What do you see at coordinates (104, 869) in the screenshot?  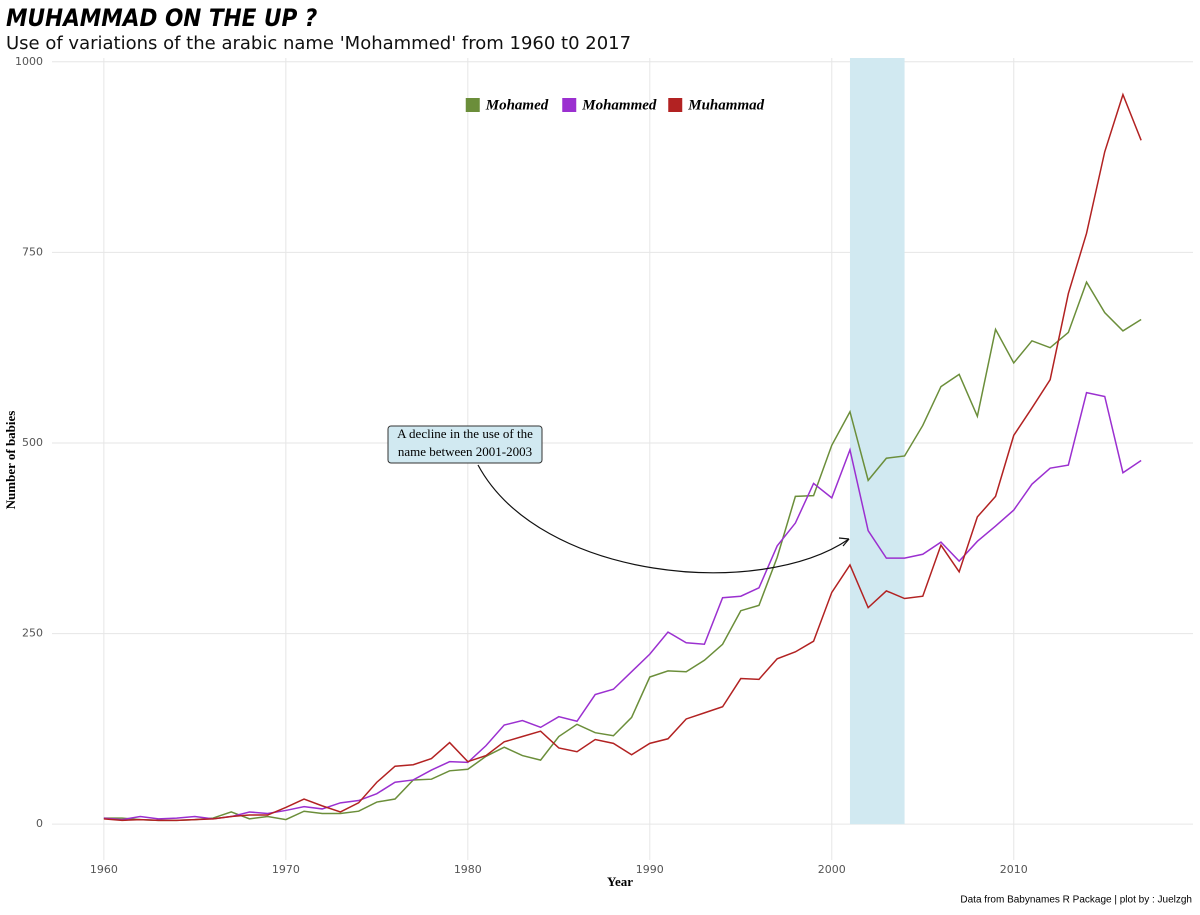 I see `x-tick-label: 1960` at bounding box center [104, 869].